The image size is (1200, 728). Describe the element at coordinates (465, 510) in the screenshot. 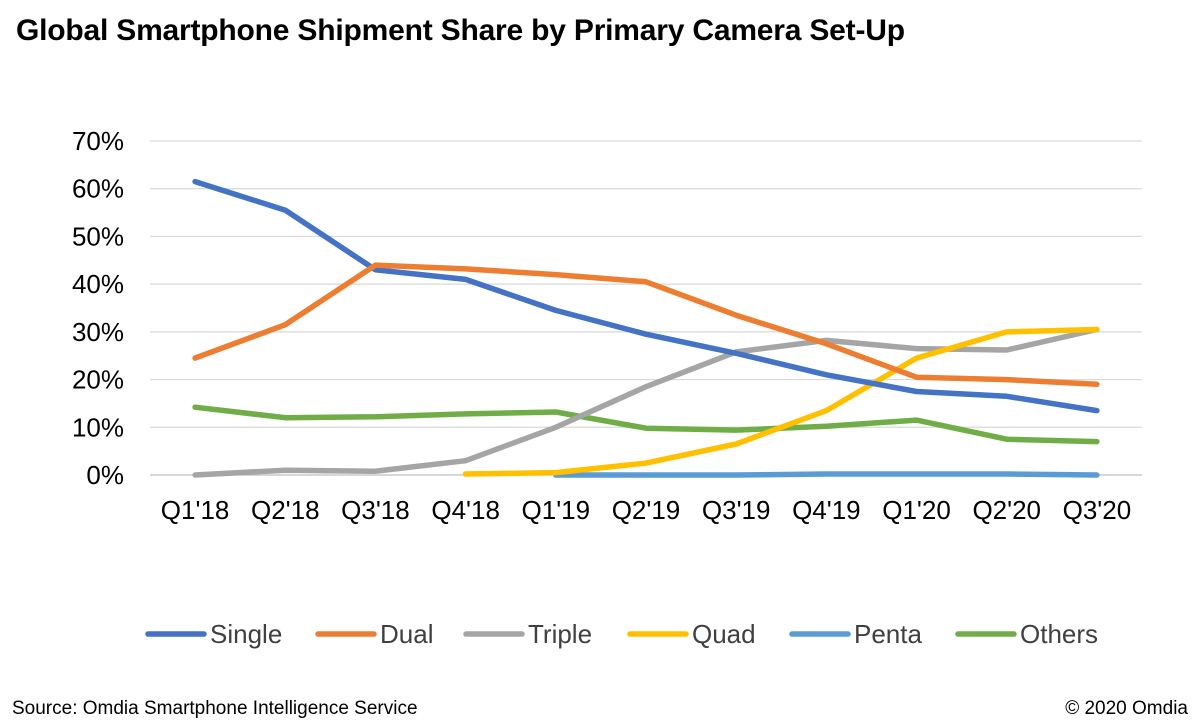

I see `x-tick-label: Q4'18` at that location.